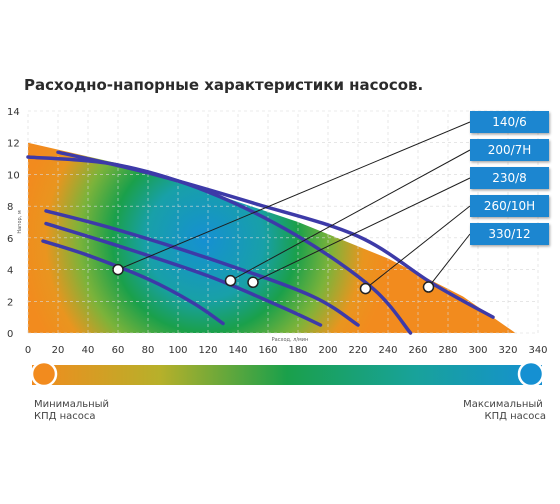 The height and width of the screenshot is (504, 560). Describe the element at coordinates (13, 144) in the screenshot. I see `y-tick-label: 12` at that location.